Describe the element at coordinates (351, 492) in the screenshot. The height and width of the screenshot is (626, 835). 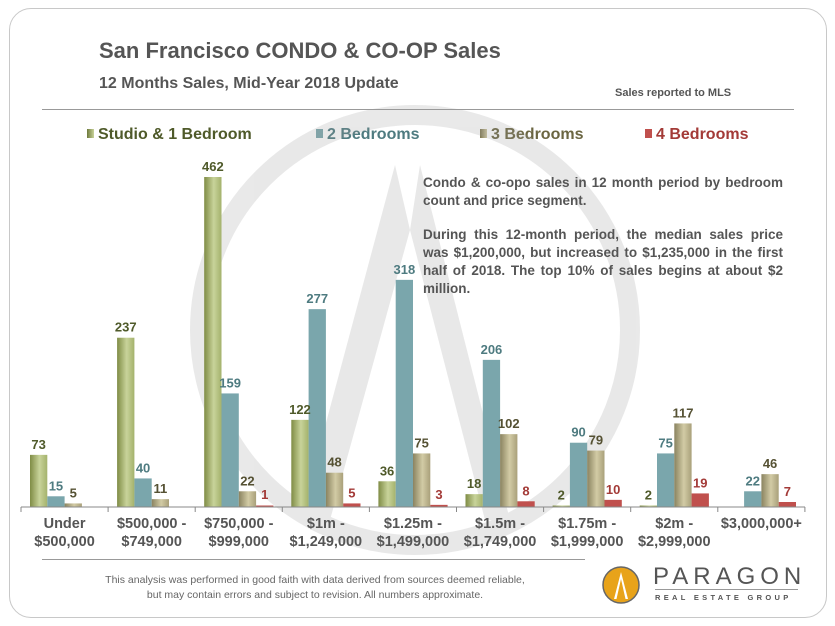
I see `data-label-four_bed: 5` at that location.